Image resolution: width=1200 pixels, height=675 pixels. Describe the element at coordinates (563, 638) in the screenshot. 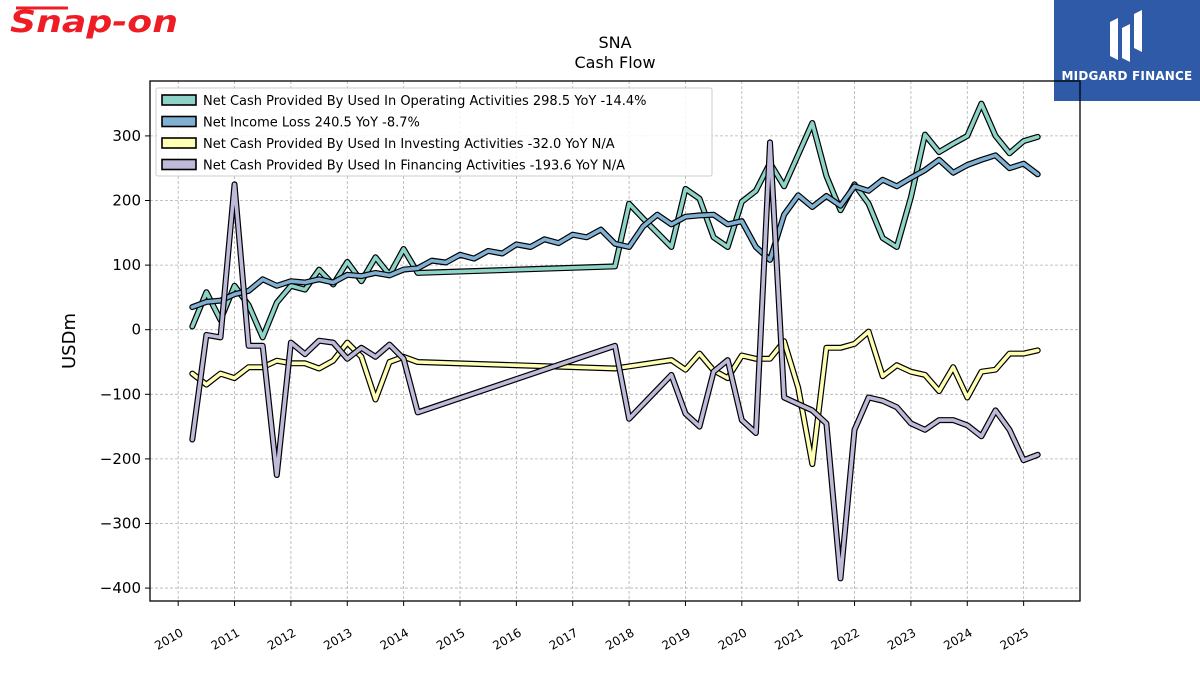

I see `x-tick-label: 2017` at that location.